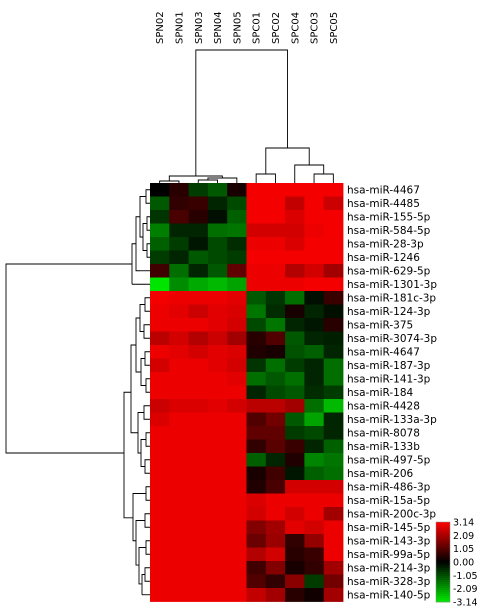  Describe the element at coordinates (392, 420) in the screenshot. I see `row-label: hsa-miR-133a-3p` at that location.